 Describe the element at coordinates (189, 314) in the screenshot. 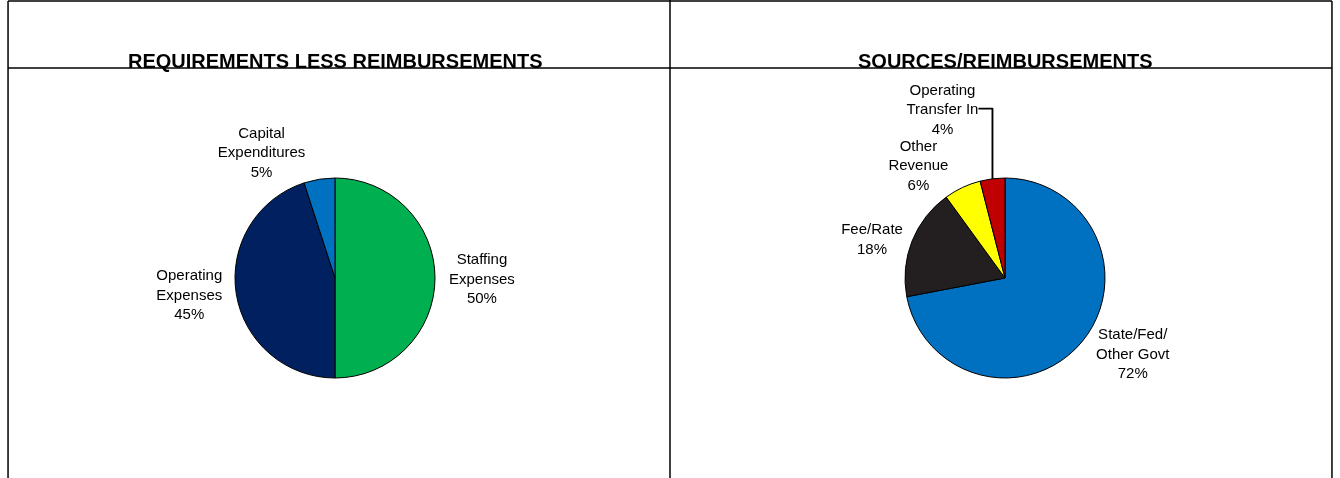

I see `data-label: 45%` at that location.